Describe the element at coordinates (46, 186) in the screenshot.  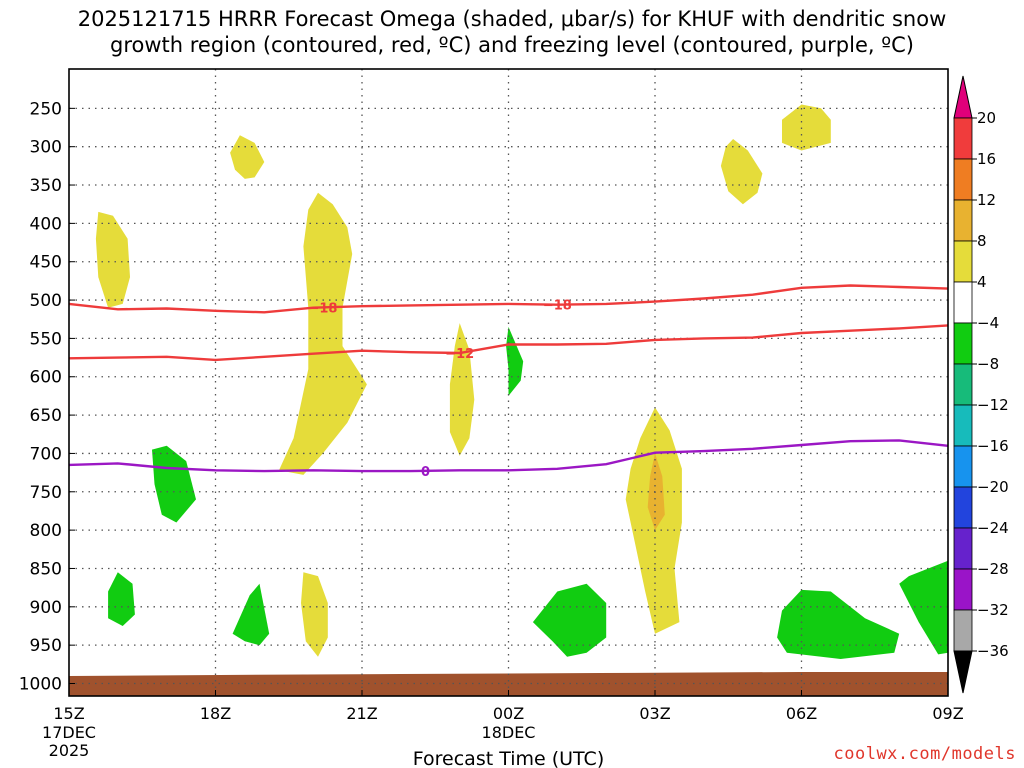
I see `ytick-label-350: 350` at that location.